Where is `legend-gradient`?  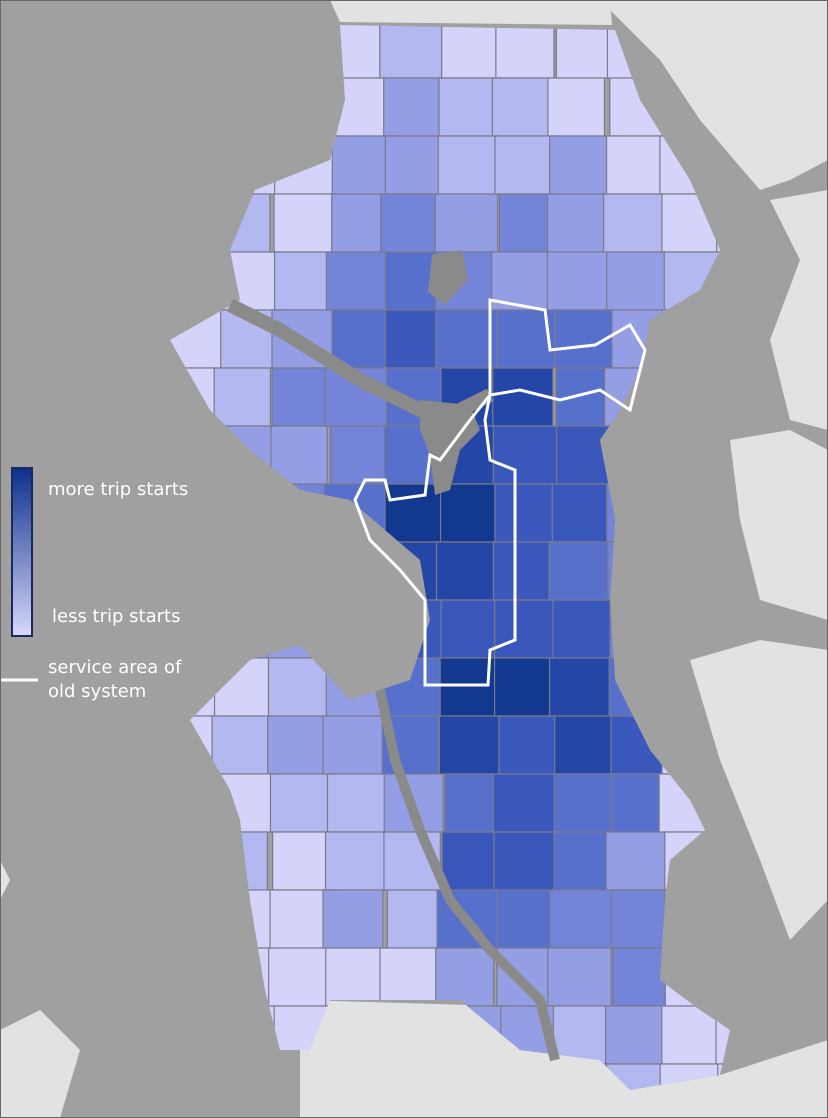
legend-gradient is located at coordinates (22, 552).